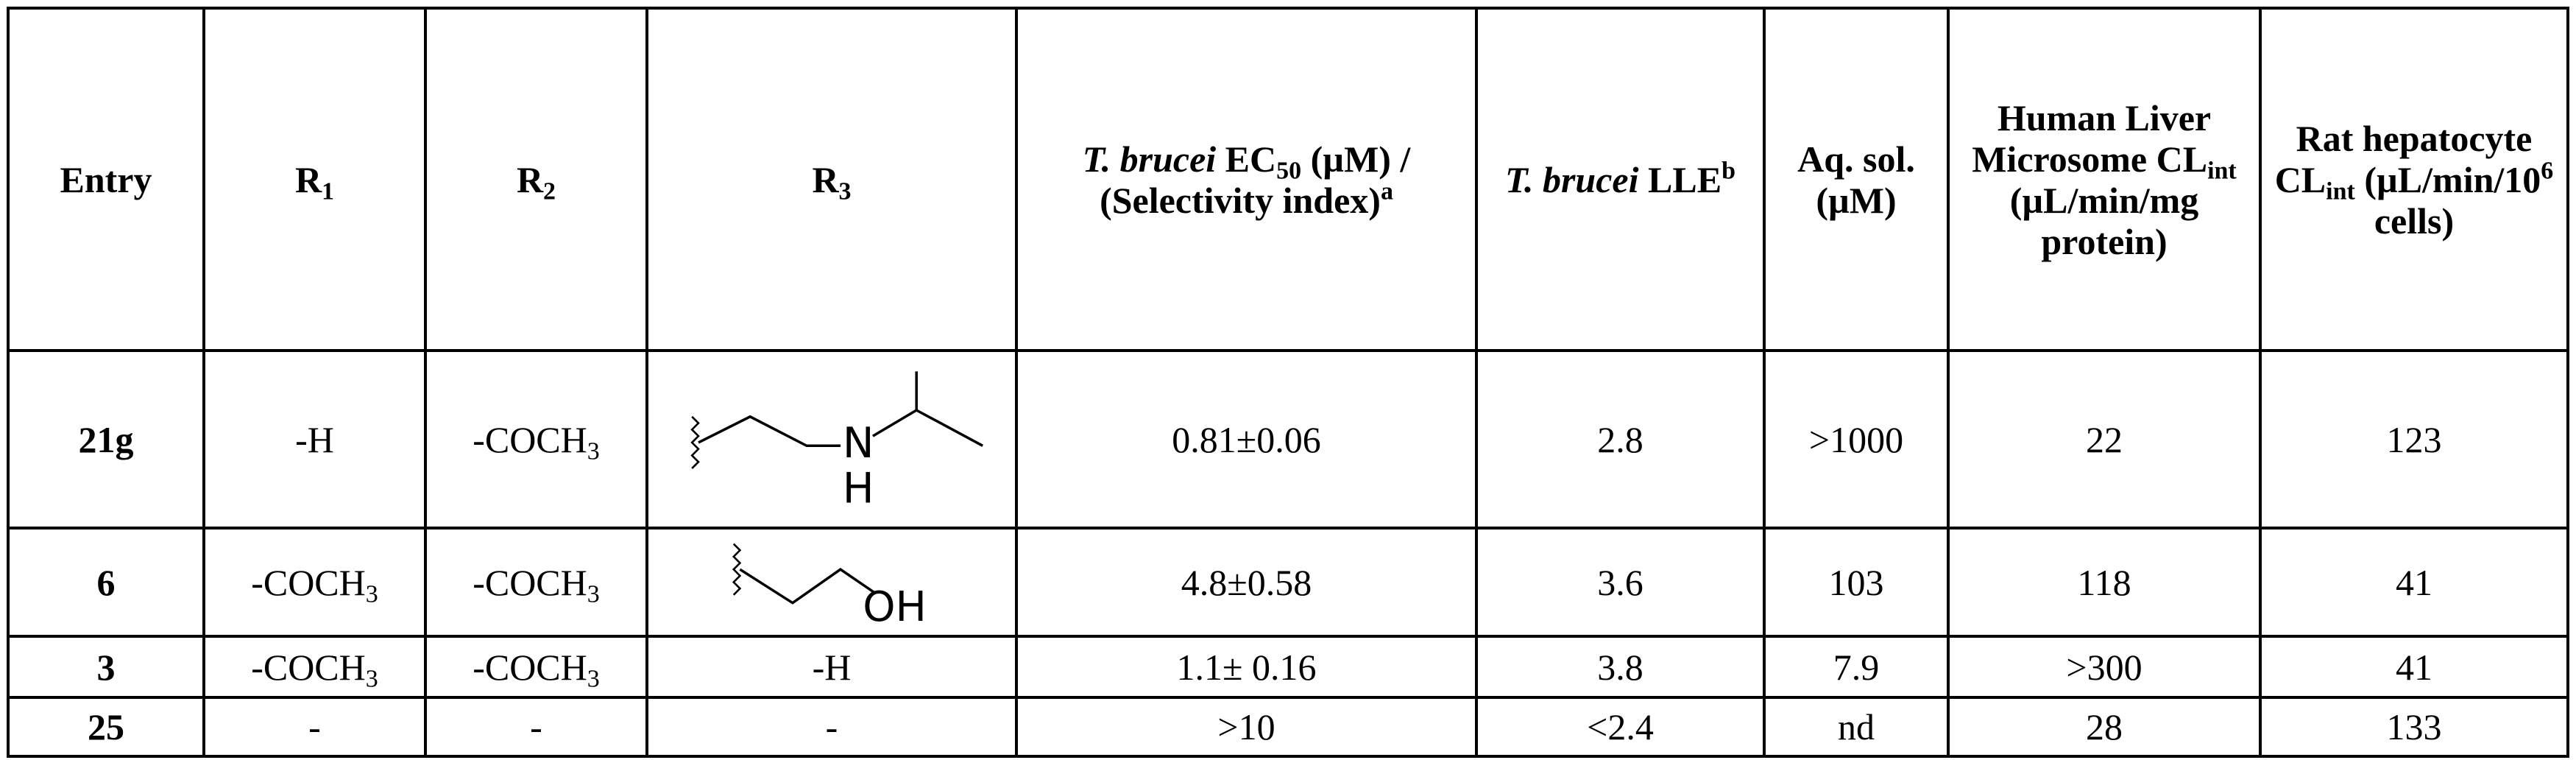 This screenshot has height=760, width=2576. I want to click on atom-label: H, so click(859, 488).